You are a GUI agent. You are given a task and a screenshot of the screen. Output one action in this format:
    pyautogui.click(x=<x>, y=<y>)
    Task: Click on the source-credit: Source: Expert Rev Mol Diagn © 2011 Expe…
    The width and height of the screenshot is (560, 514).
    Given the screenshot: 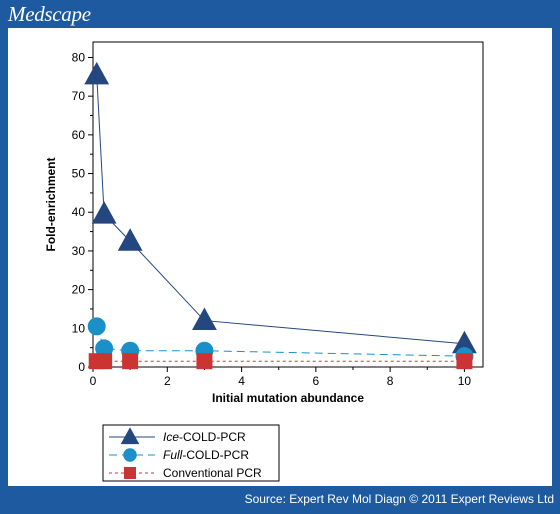 What is the action you would take?
    pyautogui.click(x=399, y=499)
    